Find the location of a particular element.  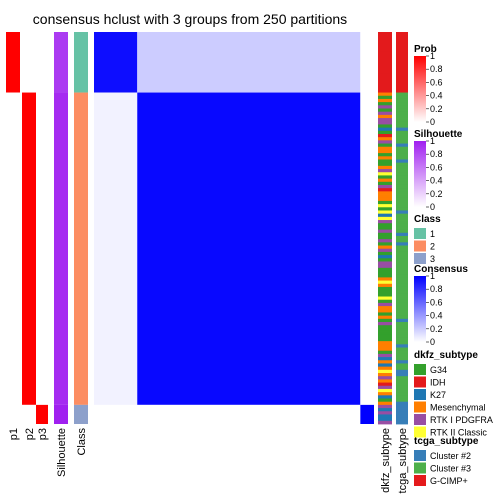

legend-item-label: RTK II Classic is located at coordinates (458, 433).